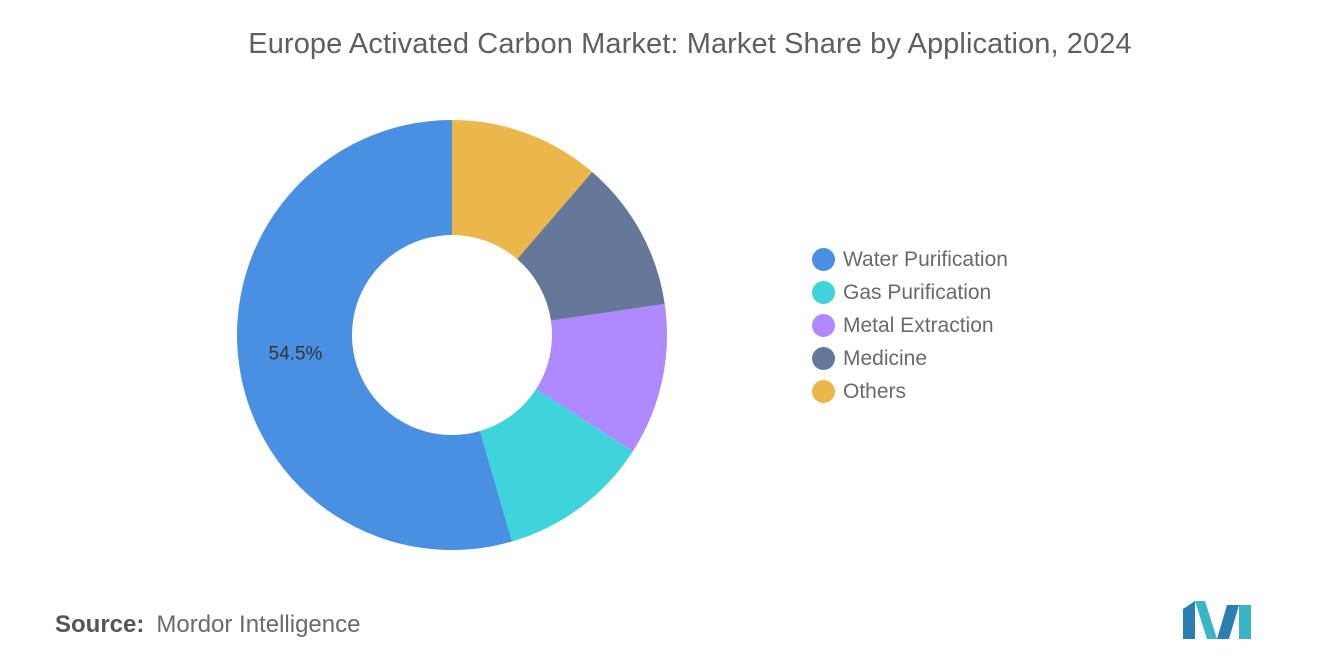 The height and width of the screenshot is (665, 1320). What do you see at coordinates (374, 335) in the screenshot?
I see `slice-water-purification` at bounding box center [374, 335].